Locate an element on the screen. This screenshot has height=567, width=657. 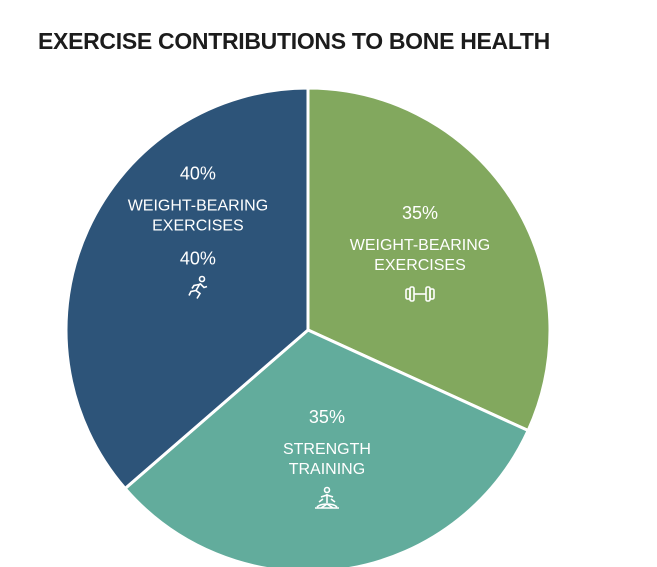
annotation: 40% is located at coordinates (197, 258).